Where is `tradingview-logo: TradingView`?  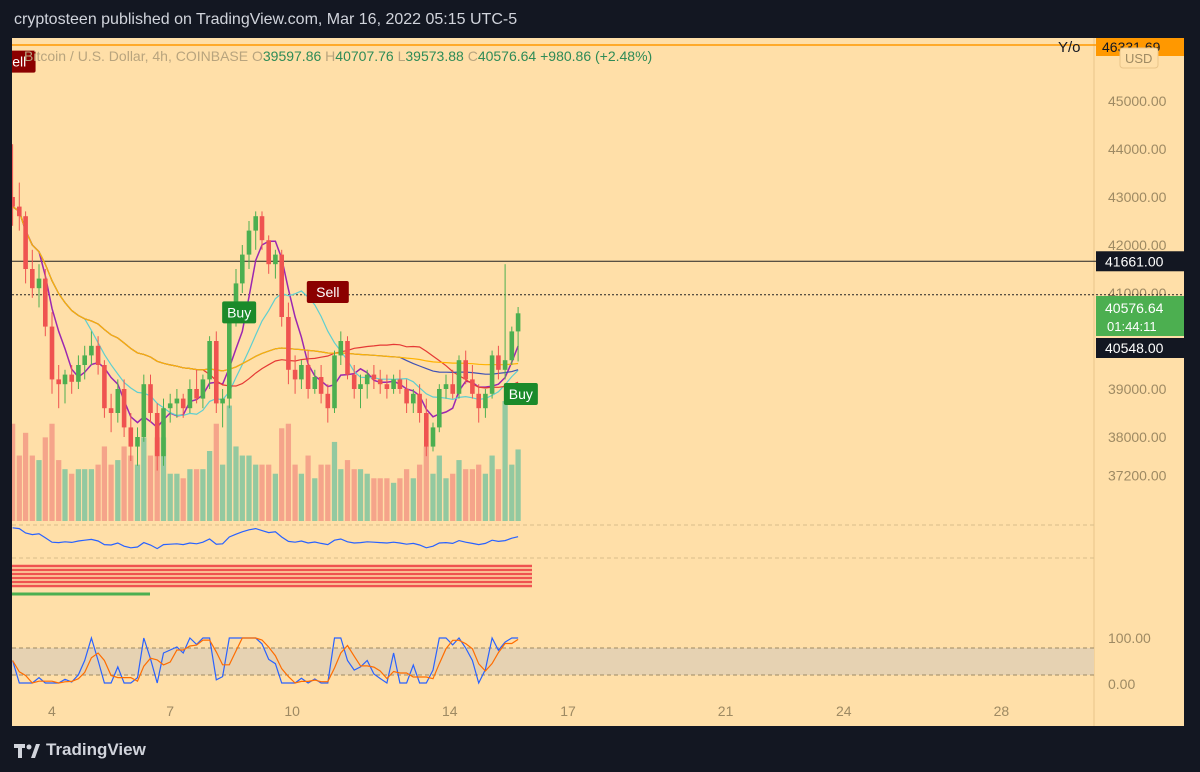
tradingview-logo: TradingView is located at coordinates (80, 750).